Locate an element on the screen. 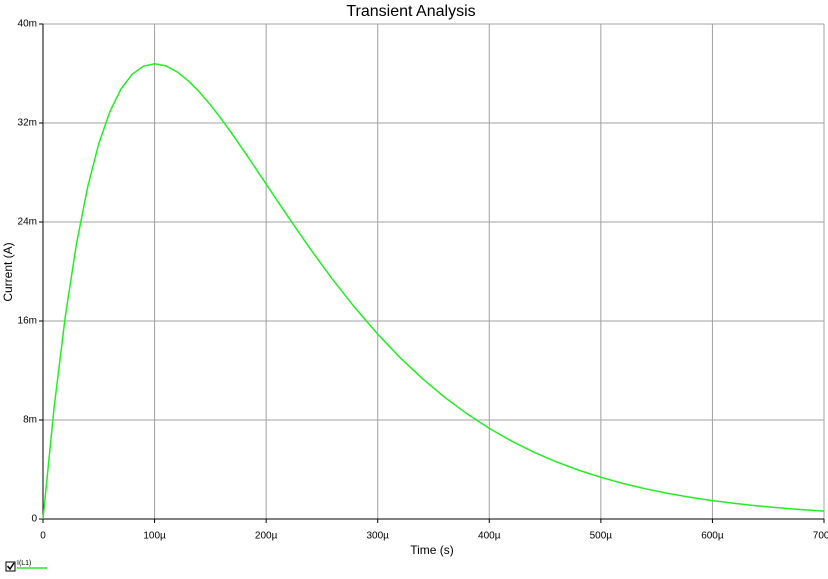  legend-check is located at coordinates (10, 566).